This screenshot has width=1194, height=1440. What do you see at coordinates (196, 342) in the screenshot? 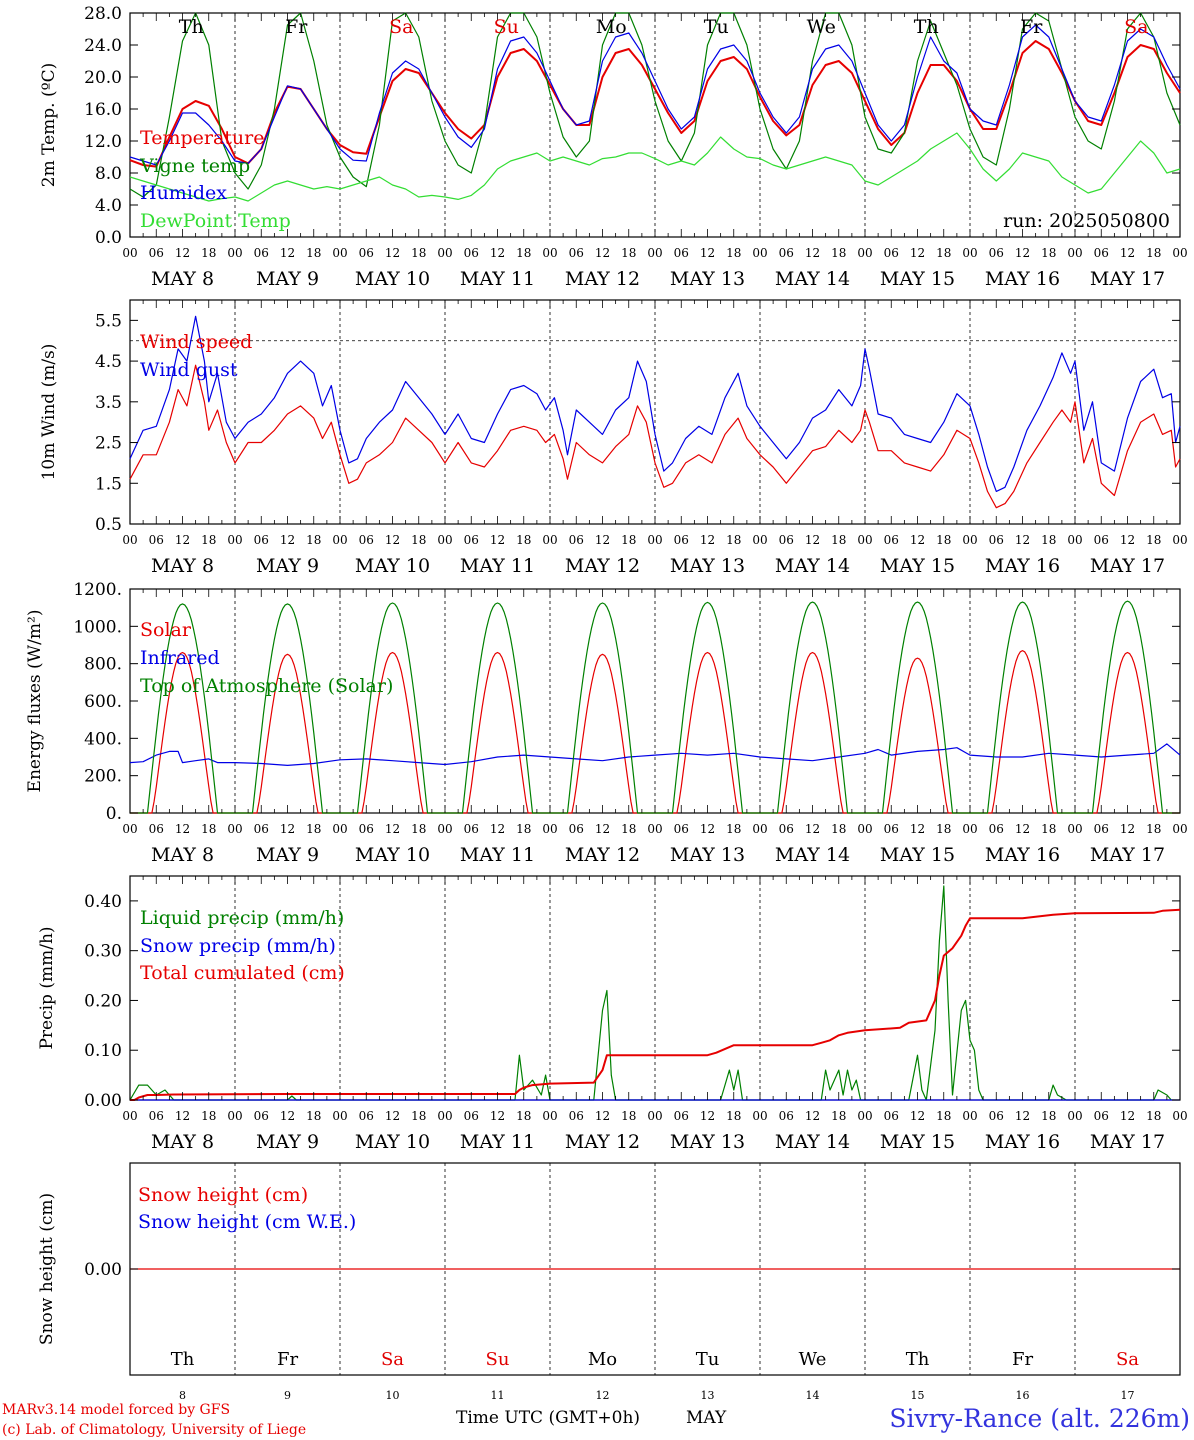
I see `legend-wind-speed: Wind speed` at bounding box center [196, 342].